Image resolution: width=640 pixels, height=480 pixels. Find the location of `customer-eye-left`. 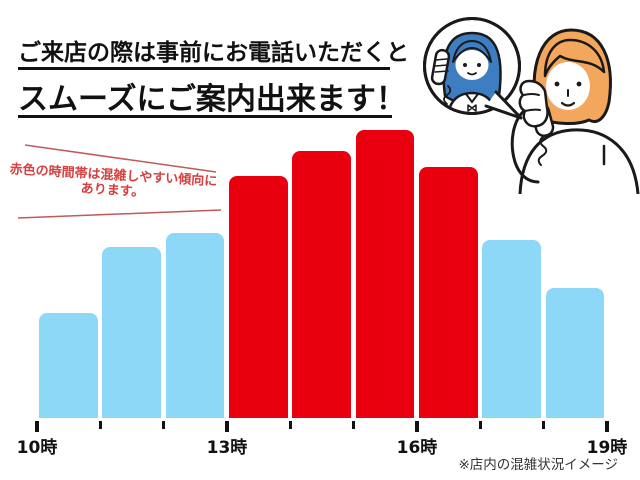

customer-eye-left is located at coordinates (557, 84).